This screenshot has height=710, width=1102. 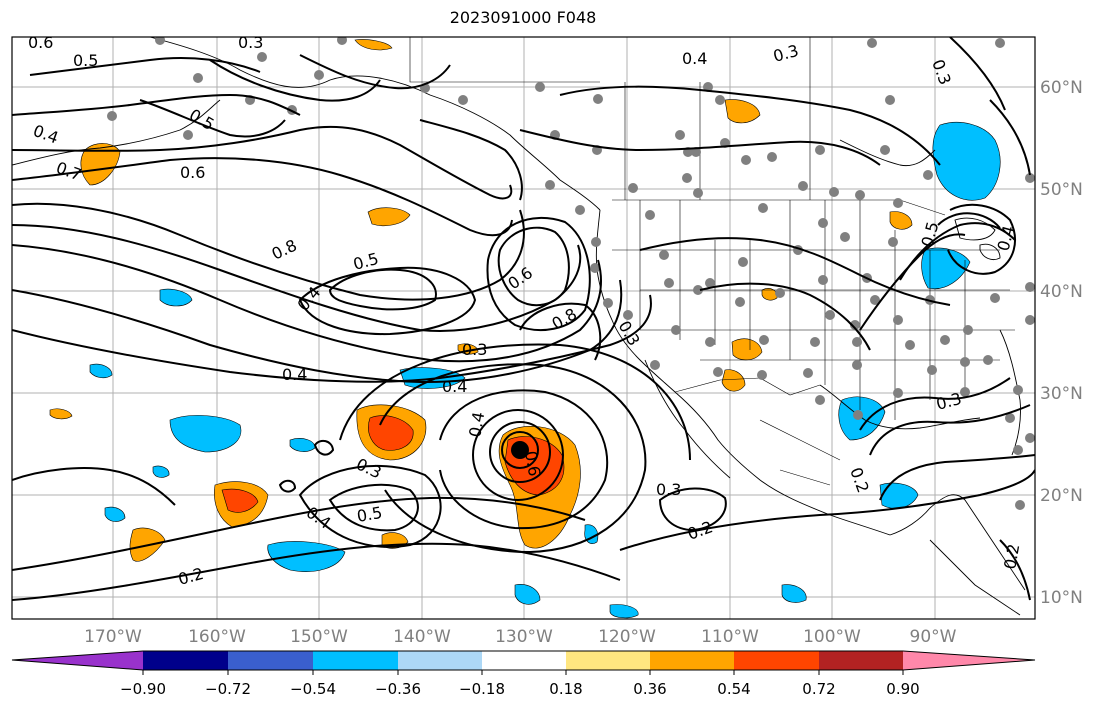 What do you see at coordinates (524, 637) in the screenshot?
I see `lon-label: 130°W` at bounding box center [524, 637].